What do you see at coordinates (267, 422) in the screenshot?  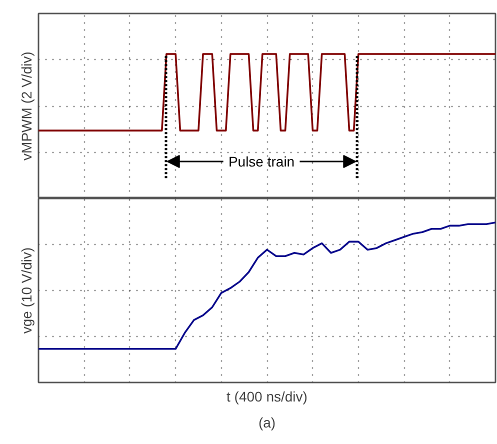 I see `text: (a)` at bounding box center [267, 422].